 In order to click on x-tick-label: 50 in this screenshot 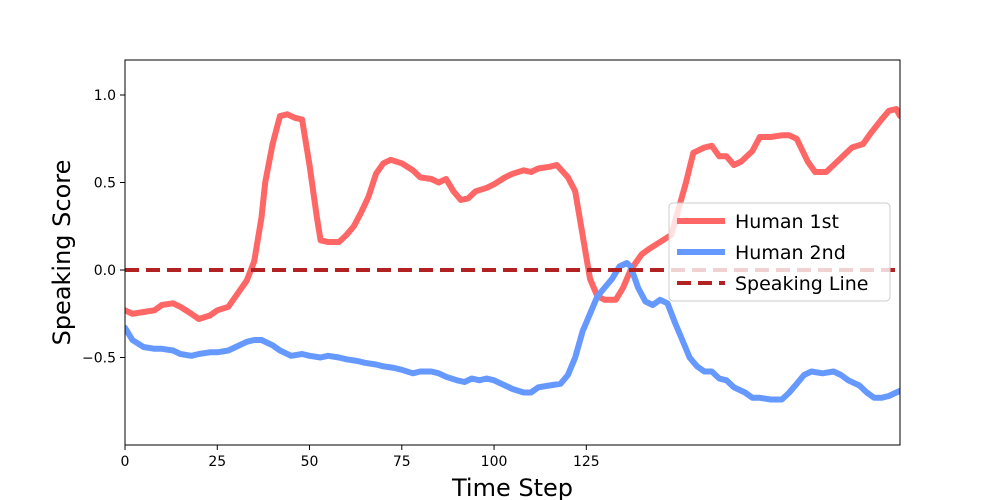, I will do `click(310, 462)`.